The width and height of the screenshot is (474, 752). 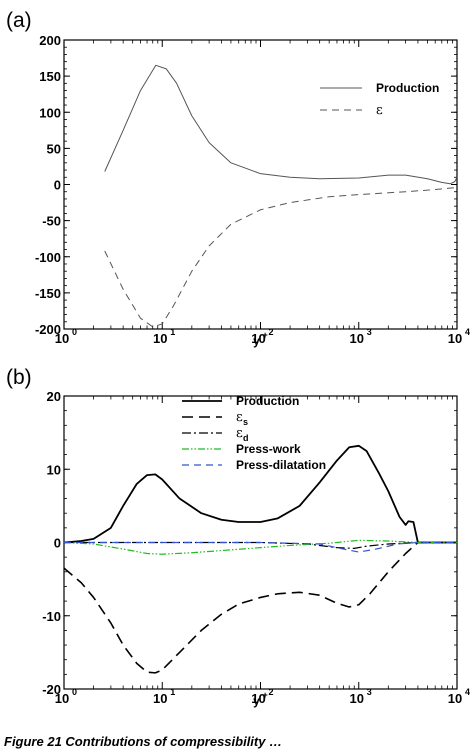 What do you see at coordinates (51, 221) in the screenshot?
I see `y-tick-label: -50` at bounding box center [51, 221].